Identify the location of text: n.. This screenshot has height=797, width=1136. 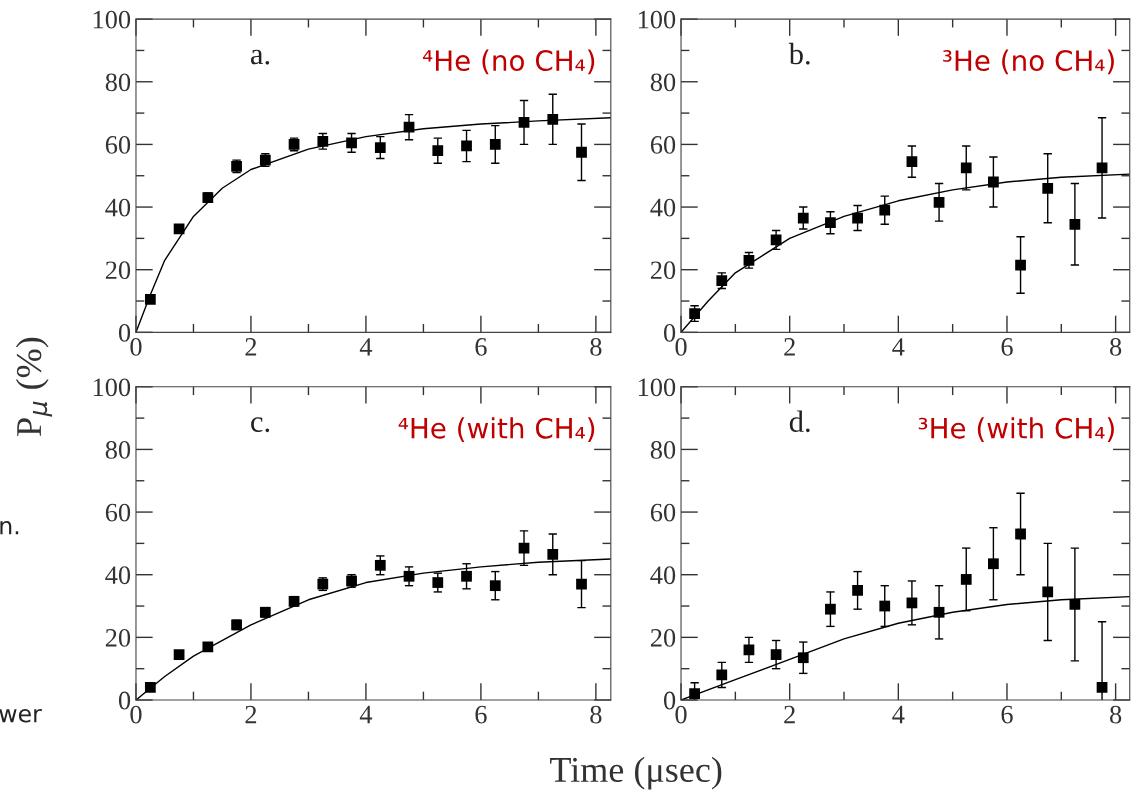
(9, 528).